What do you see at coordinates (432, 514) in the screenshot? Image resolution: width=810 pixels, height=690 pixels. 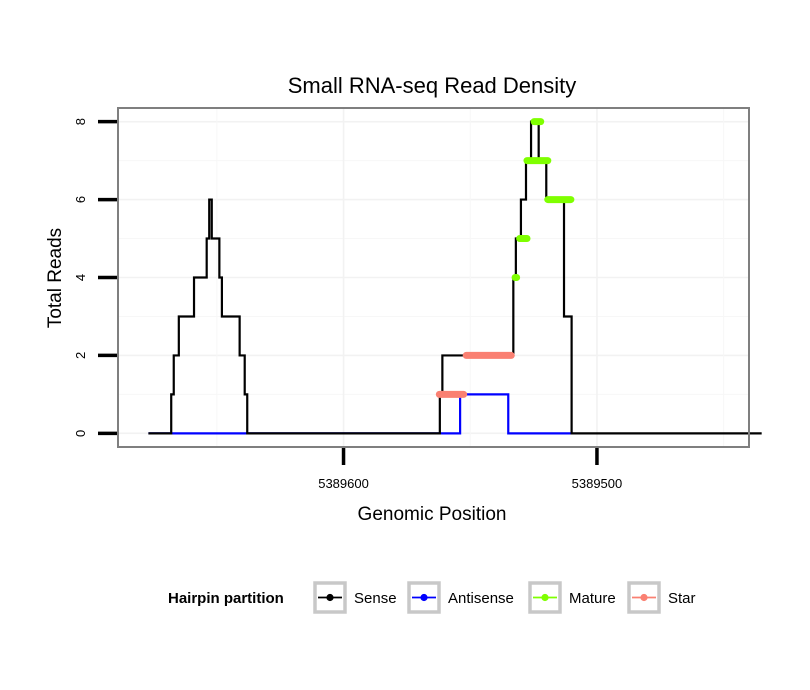 I see `x-axis-title: Genomic Position` at bounding box center [432, 514].